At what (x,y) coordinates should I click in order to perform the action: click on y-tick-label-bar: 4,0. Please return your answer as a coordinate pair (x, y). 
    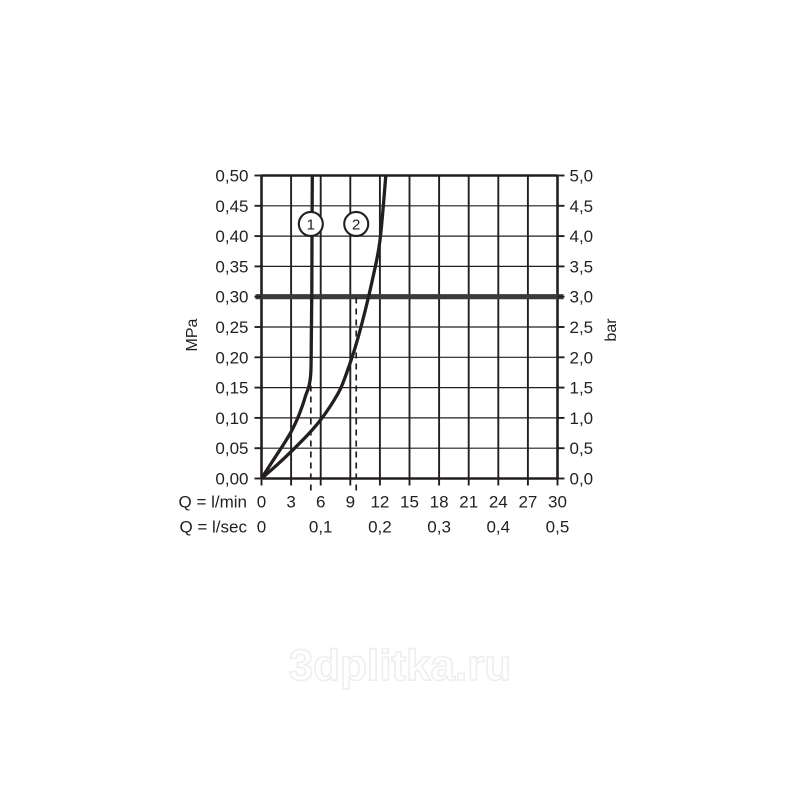
    Looking at the image, I should click on (582, 236).